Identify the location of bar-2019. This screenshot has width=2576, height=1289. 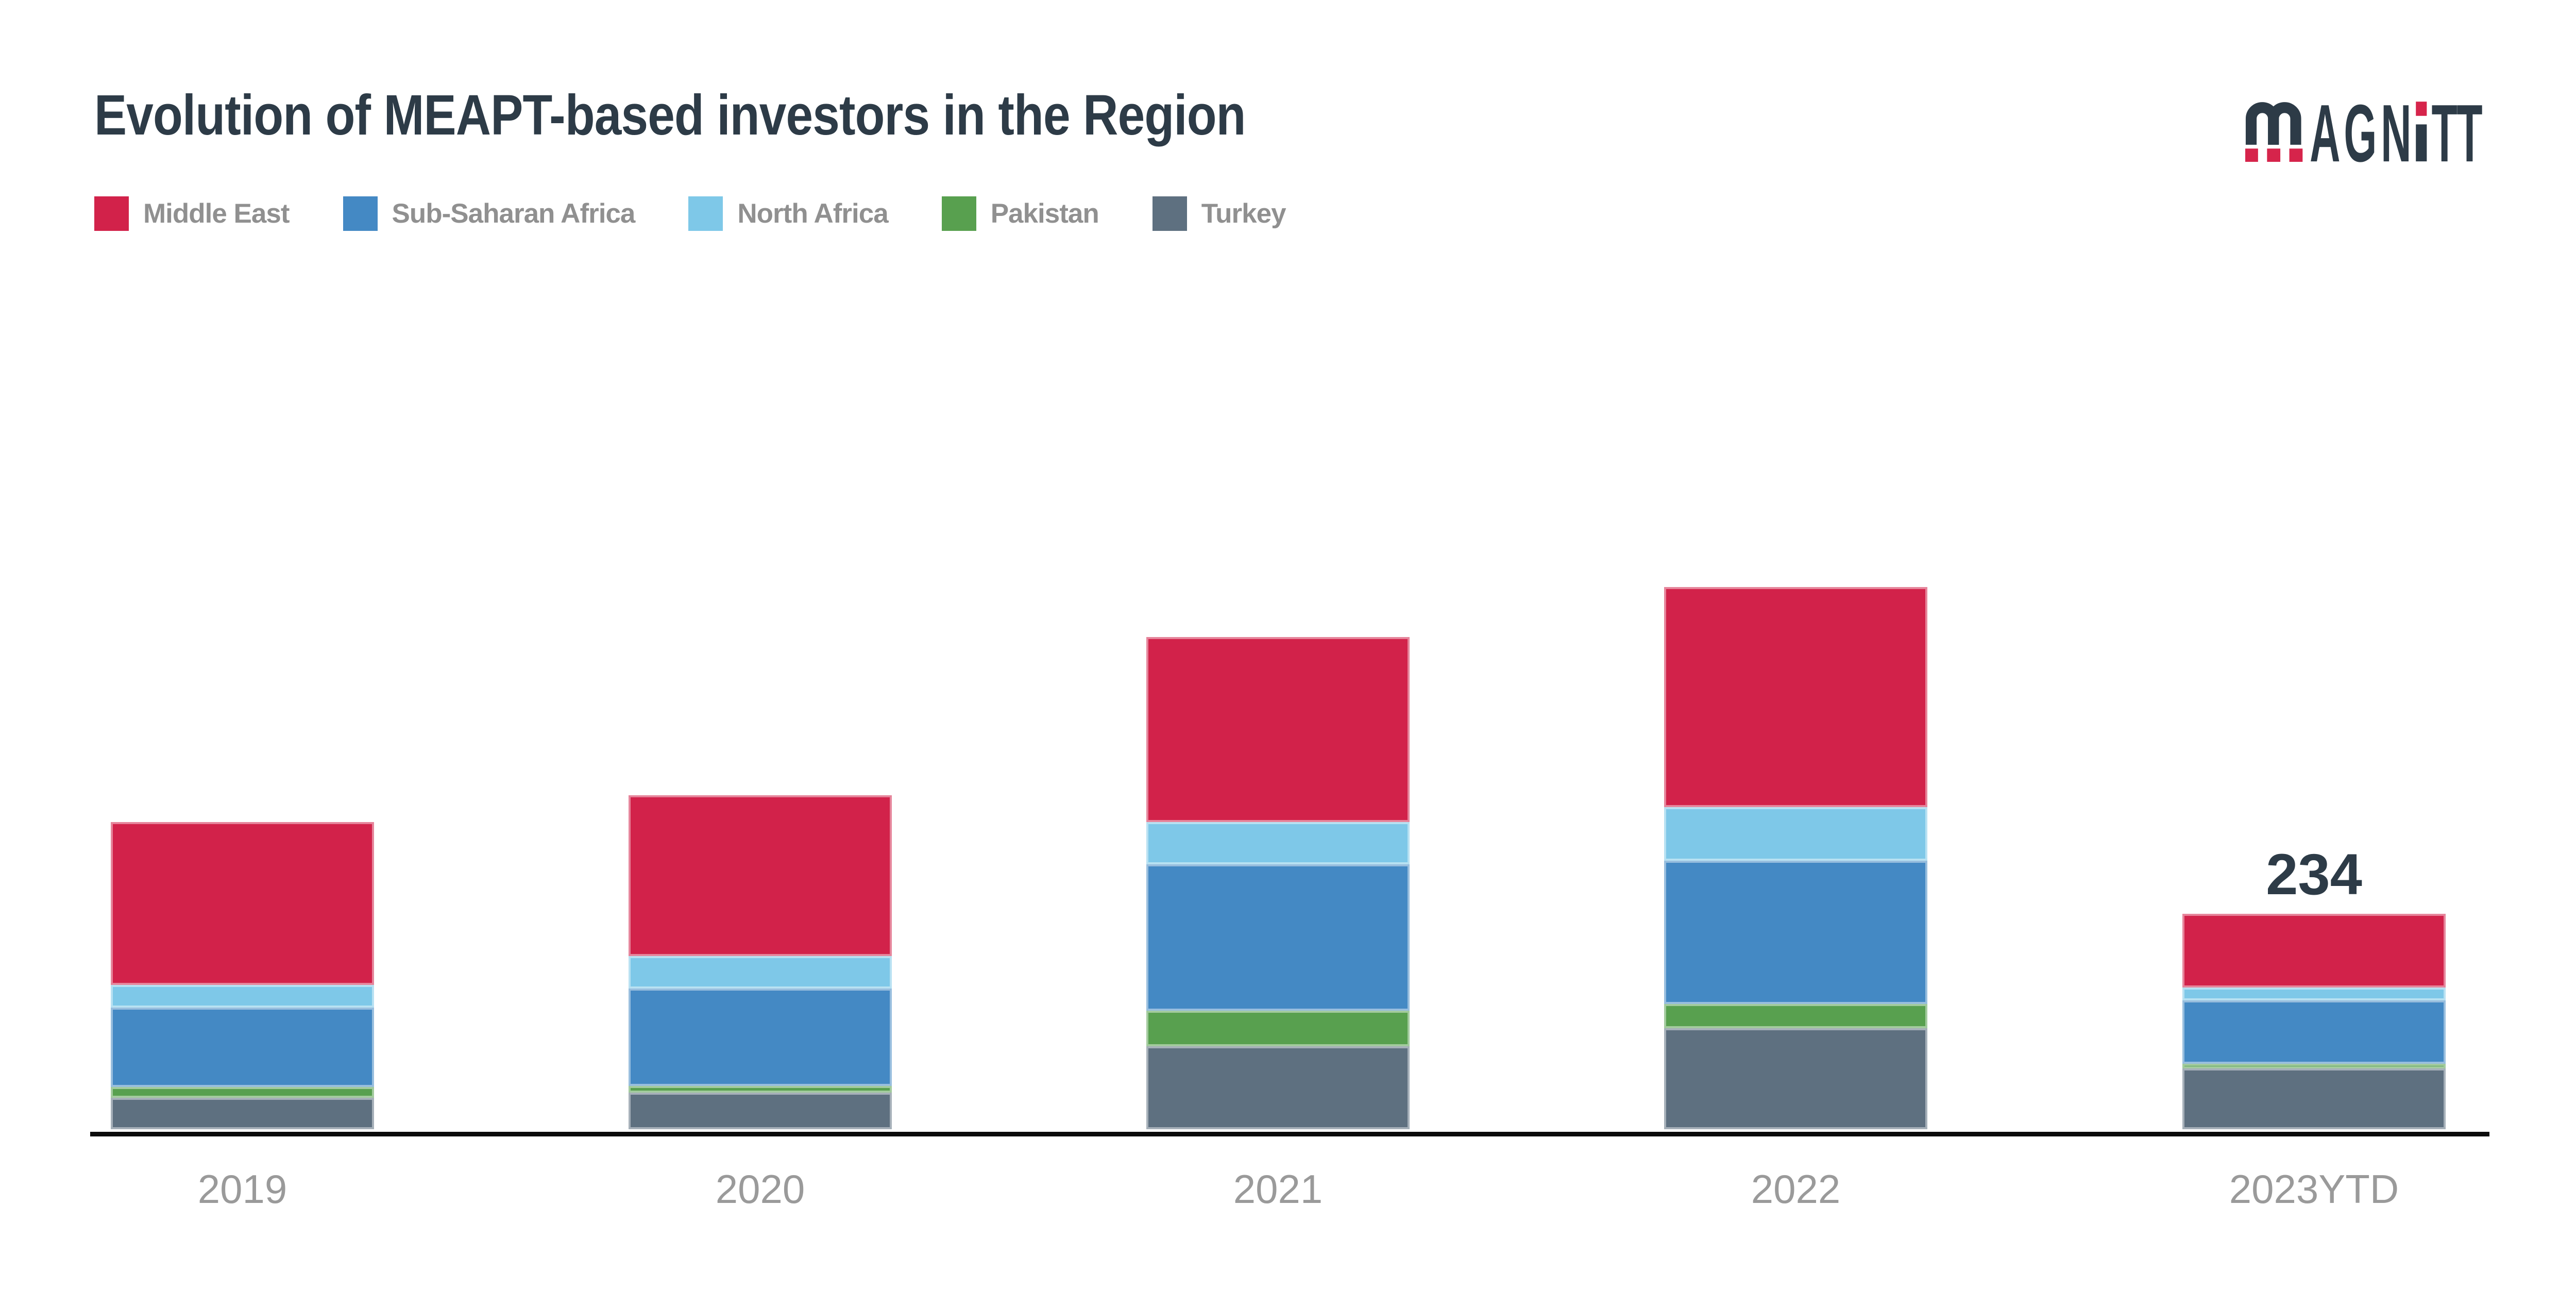
(242, 975).